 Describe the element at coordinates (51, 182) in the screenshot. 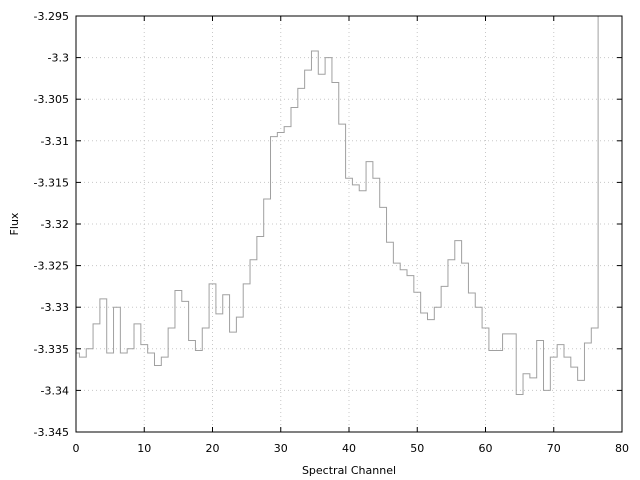

I see `y-tick-label: -3.315` at that location.